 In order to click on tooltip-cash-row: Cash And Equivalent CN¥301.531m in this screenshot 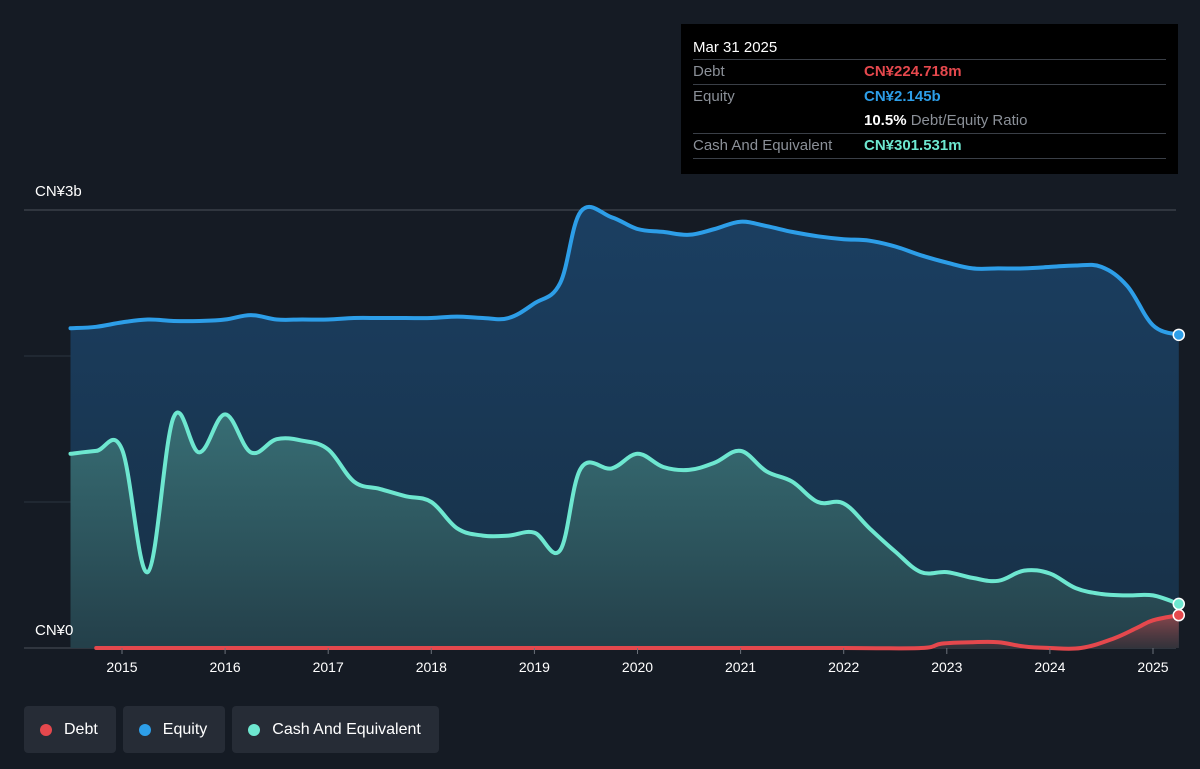, I will do `click(929, 146)`.